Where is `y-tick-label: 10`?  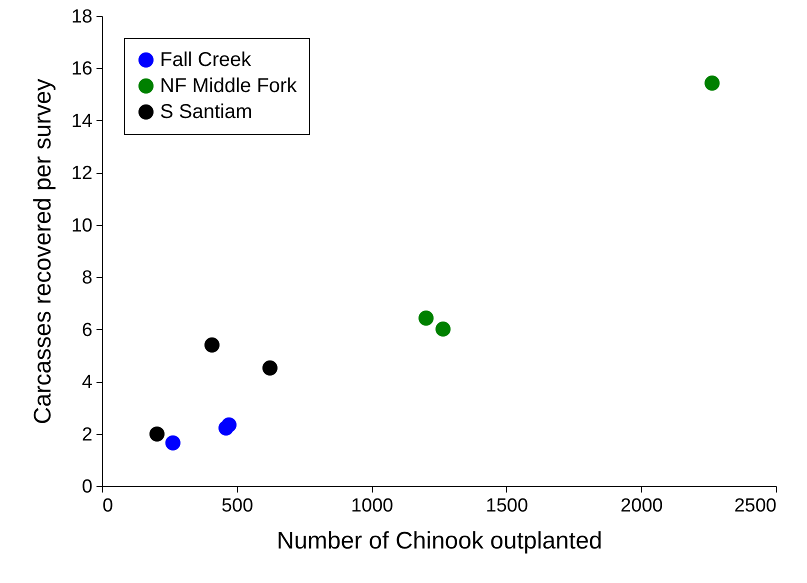 y-tick-label: 10 is located at coordinates (81, 225).